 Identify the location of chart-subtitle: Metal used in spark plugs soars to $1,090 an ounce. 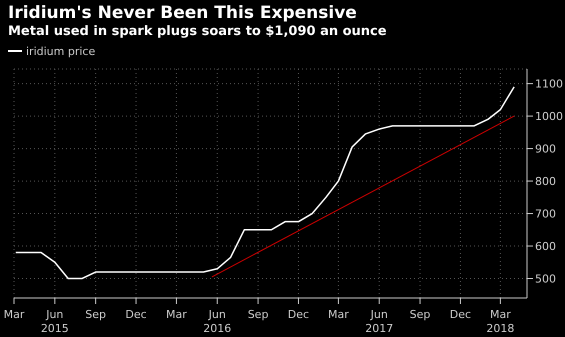
(197, 32).